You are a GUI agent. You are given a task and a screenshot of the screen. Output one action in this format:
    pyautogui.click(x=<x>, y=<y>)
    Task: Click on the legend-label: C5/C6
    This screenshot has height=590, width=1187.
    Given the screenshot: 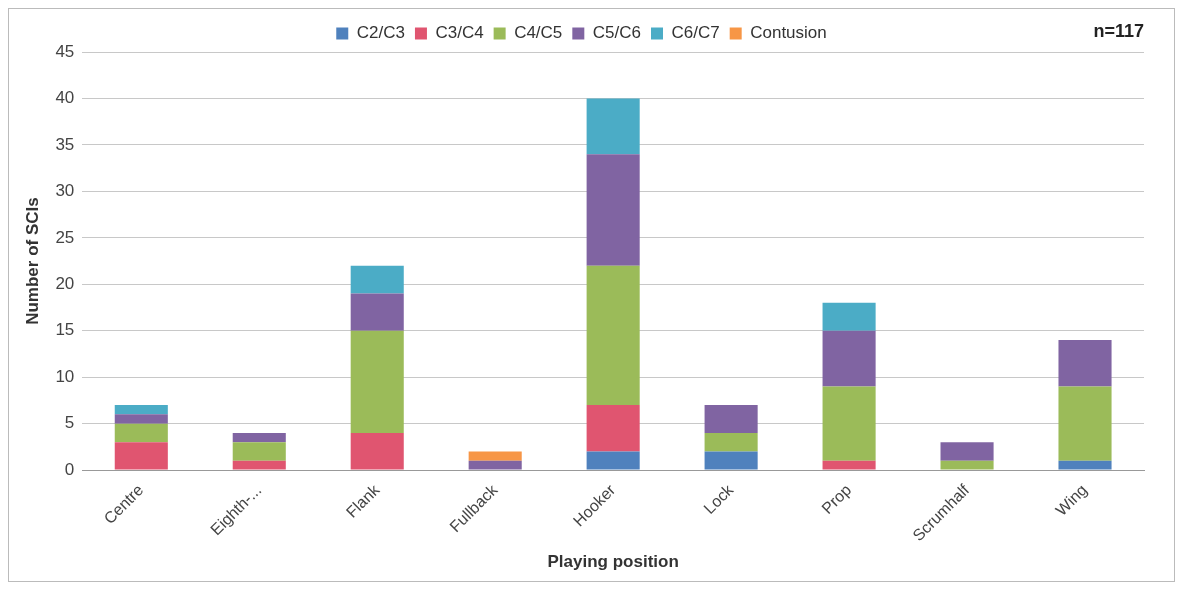 What is the action you would take?
    pyautogui.click(x=617, y=33)
    